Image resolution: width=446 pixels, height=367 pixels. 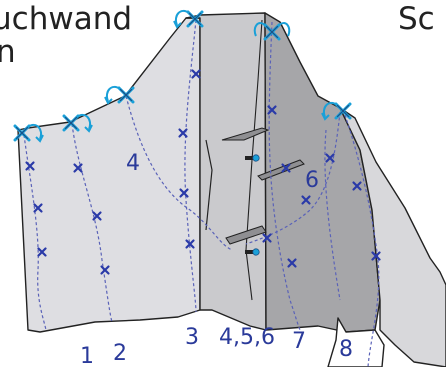 I want to click on area-label-4: 4, so click(x=133, y=163).